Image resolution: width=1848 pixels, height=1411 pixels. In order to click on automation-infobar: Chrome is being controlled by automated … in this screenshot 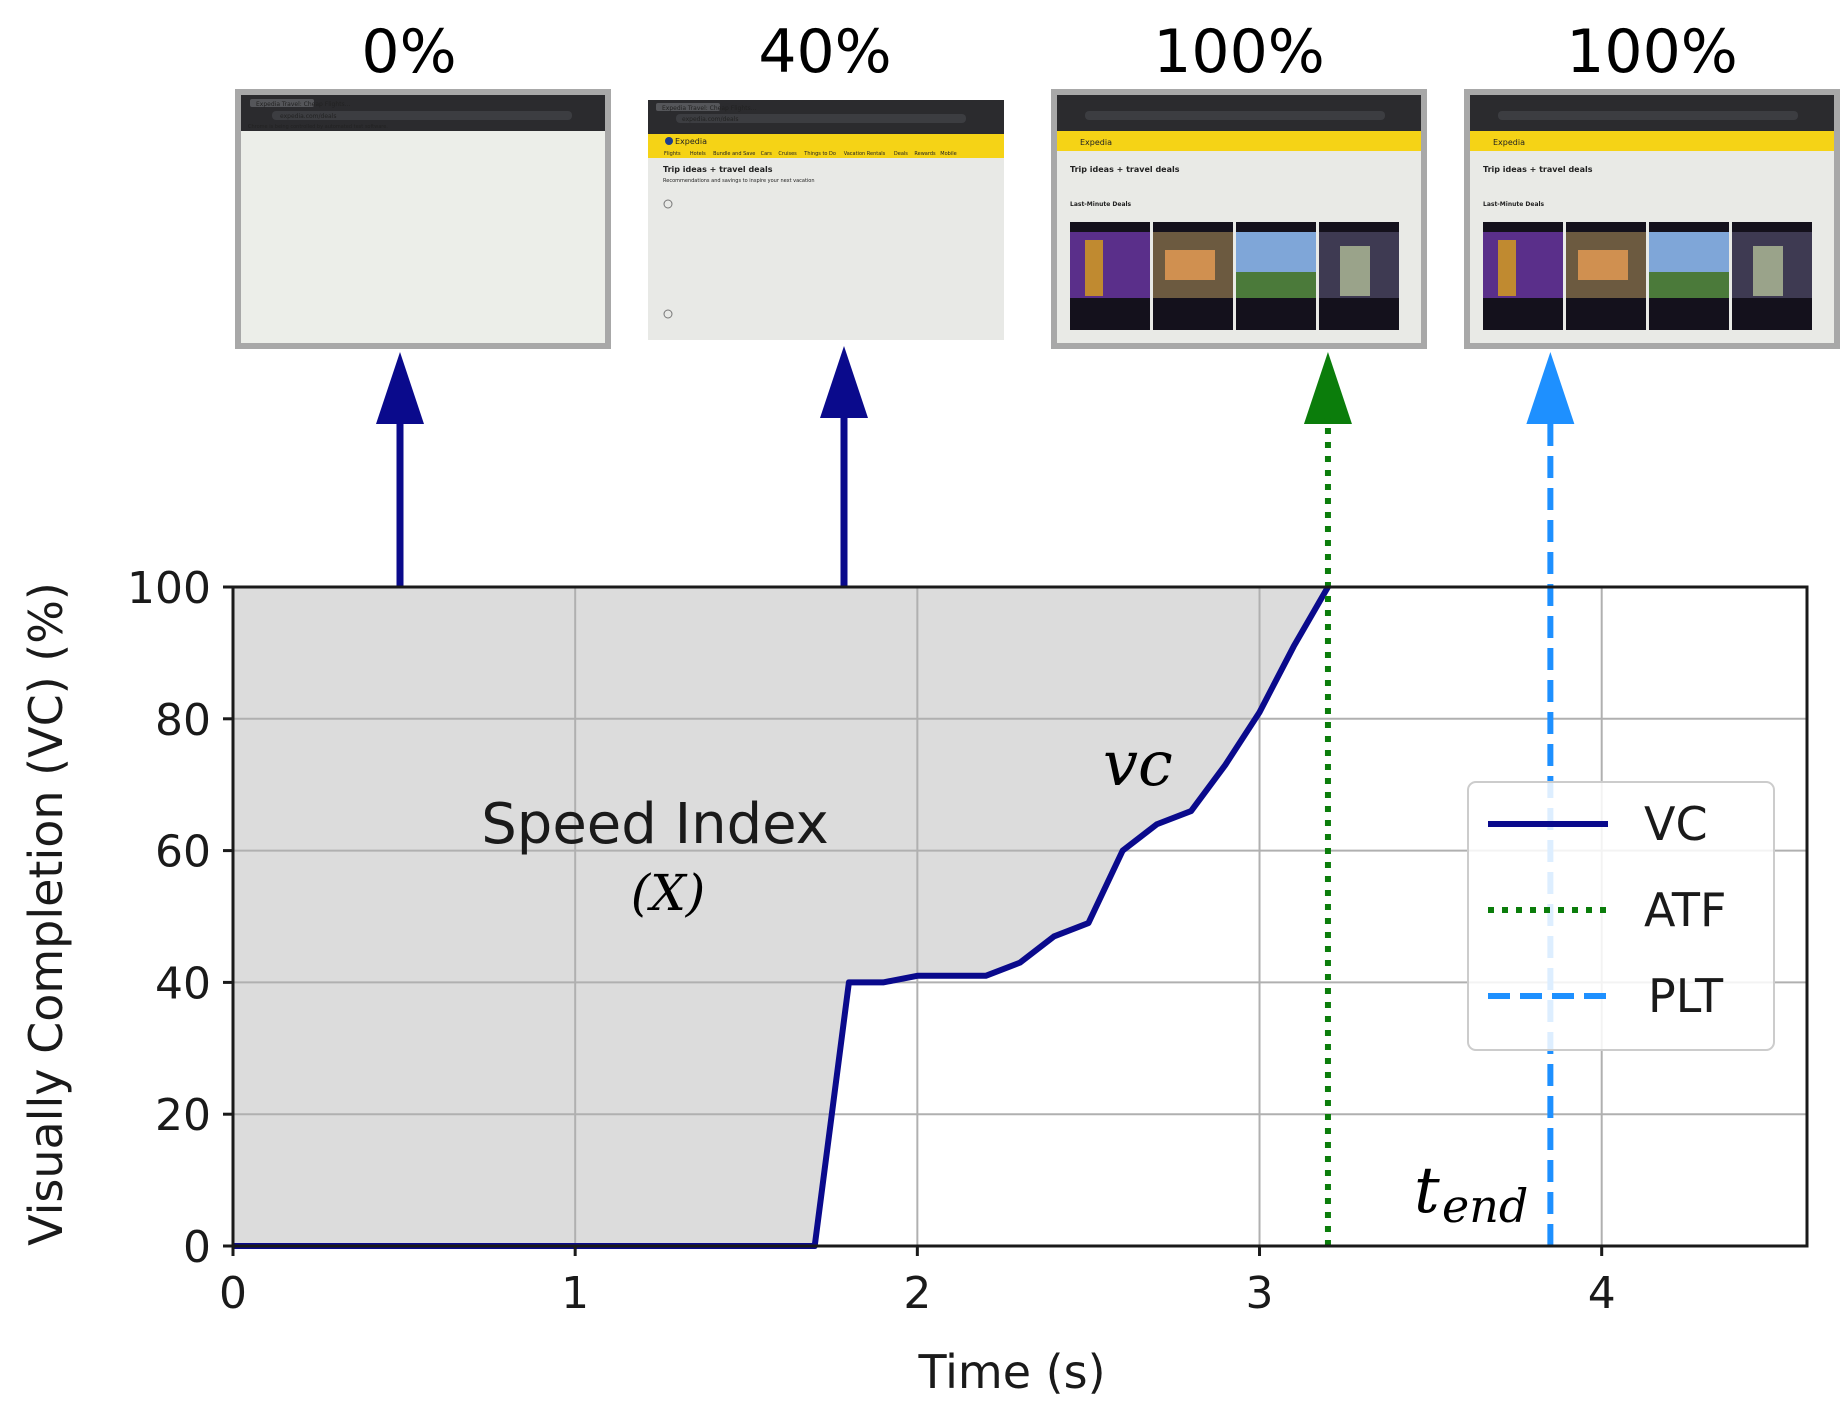, I will do `click(318, 127)`.